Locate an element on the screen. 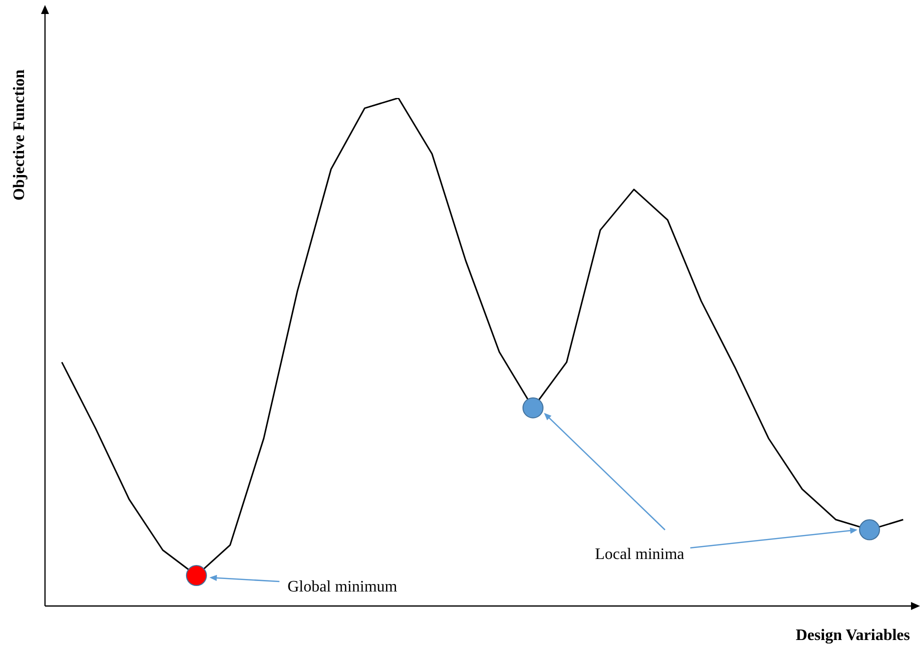 This screenshot has width=920, height=653. annotation: Global minimum is located at coordinates (342, 587).